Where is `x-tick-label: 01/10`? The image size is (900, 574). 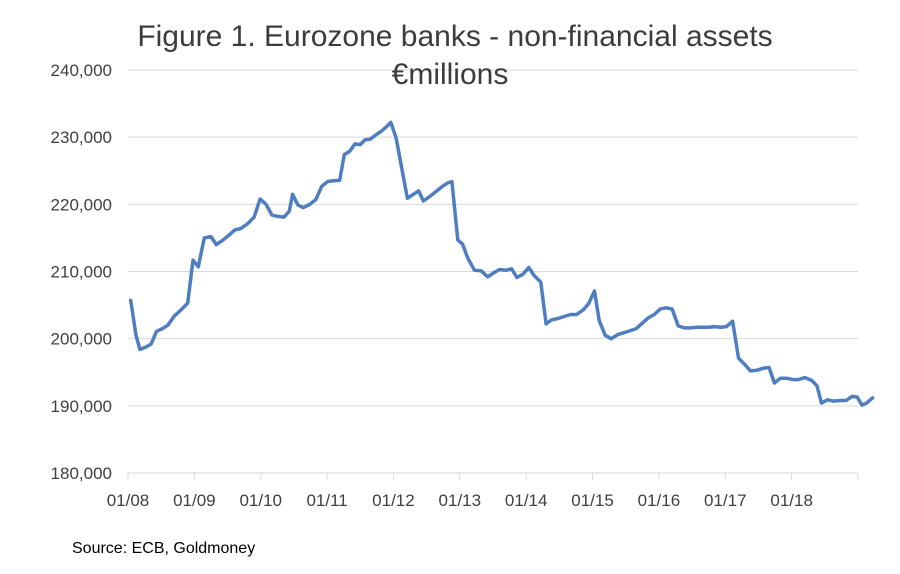
x-tick-label: 01/10 is located at coordinates (260, 500).